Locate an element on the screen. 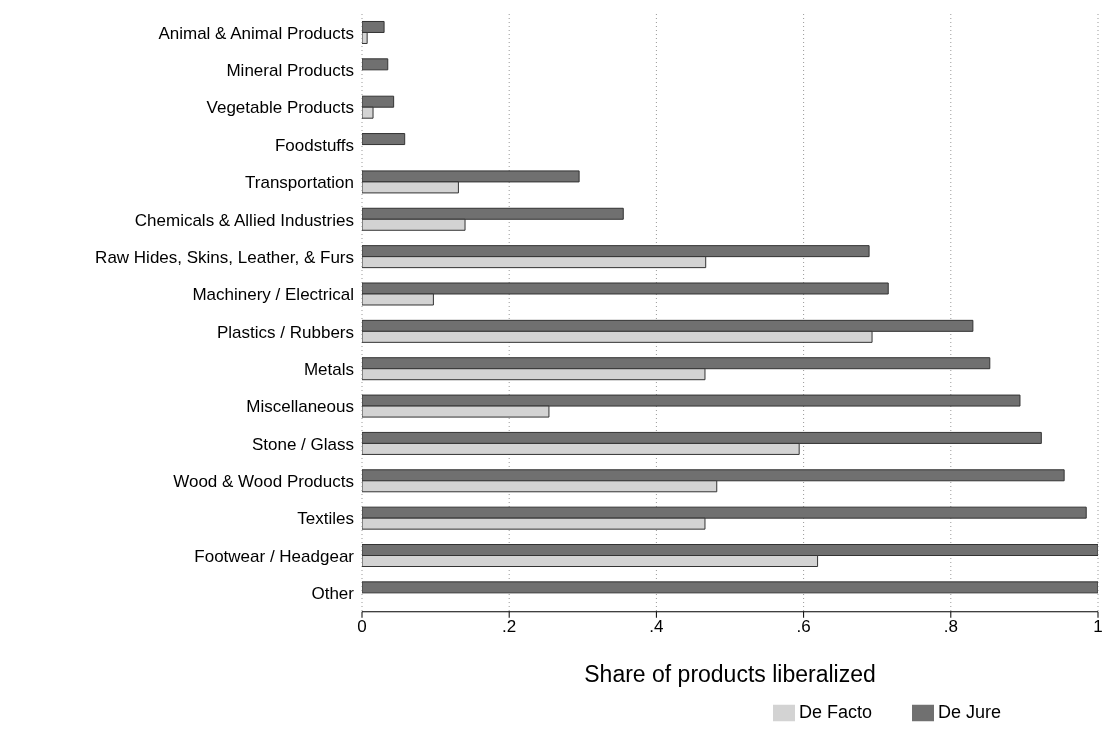  legend-label: De Facto is located at coordinates (835, 711).